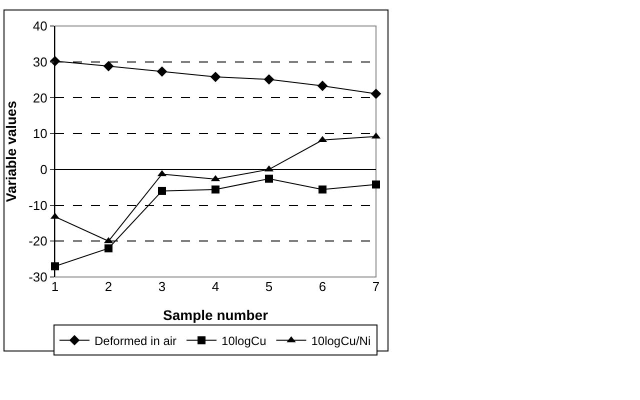 The width and height of the screenshot is (640, 400). Describe the element at coordinates (38, 205) in the screenshot. I see `y-tick-label: -10` at that location.